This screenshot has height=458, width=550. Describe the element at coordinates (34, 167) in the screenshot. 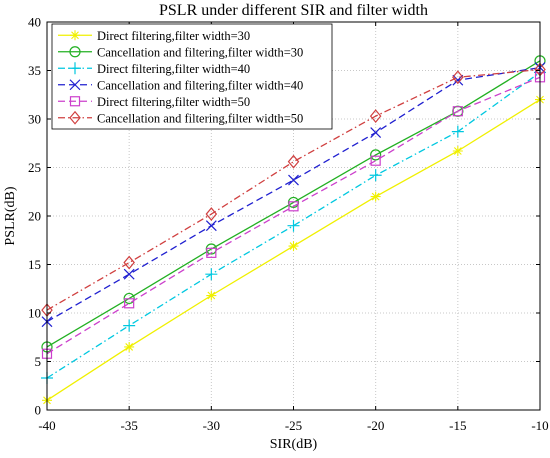

I see `y-tick-label: 25` at that location.